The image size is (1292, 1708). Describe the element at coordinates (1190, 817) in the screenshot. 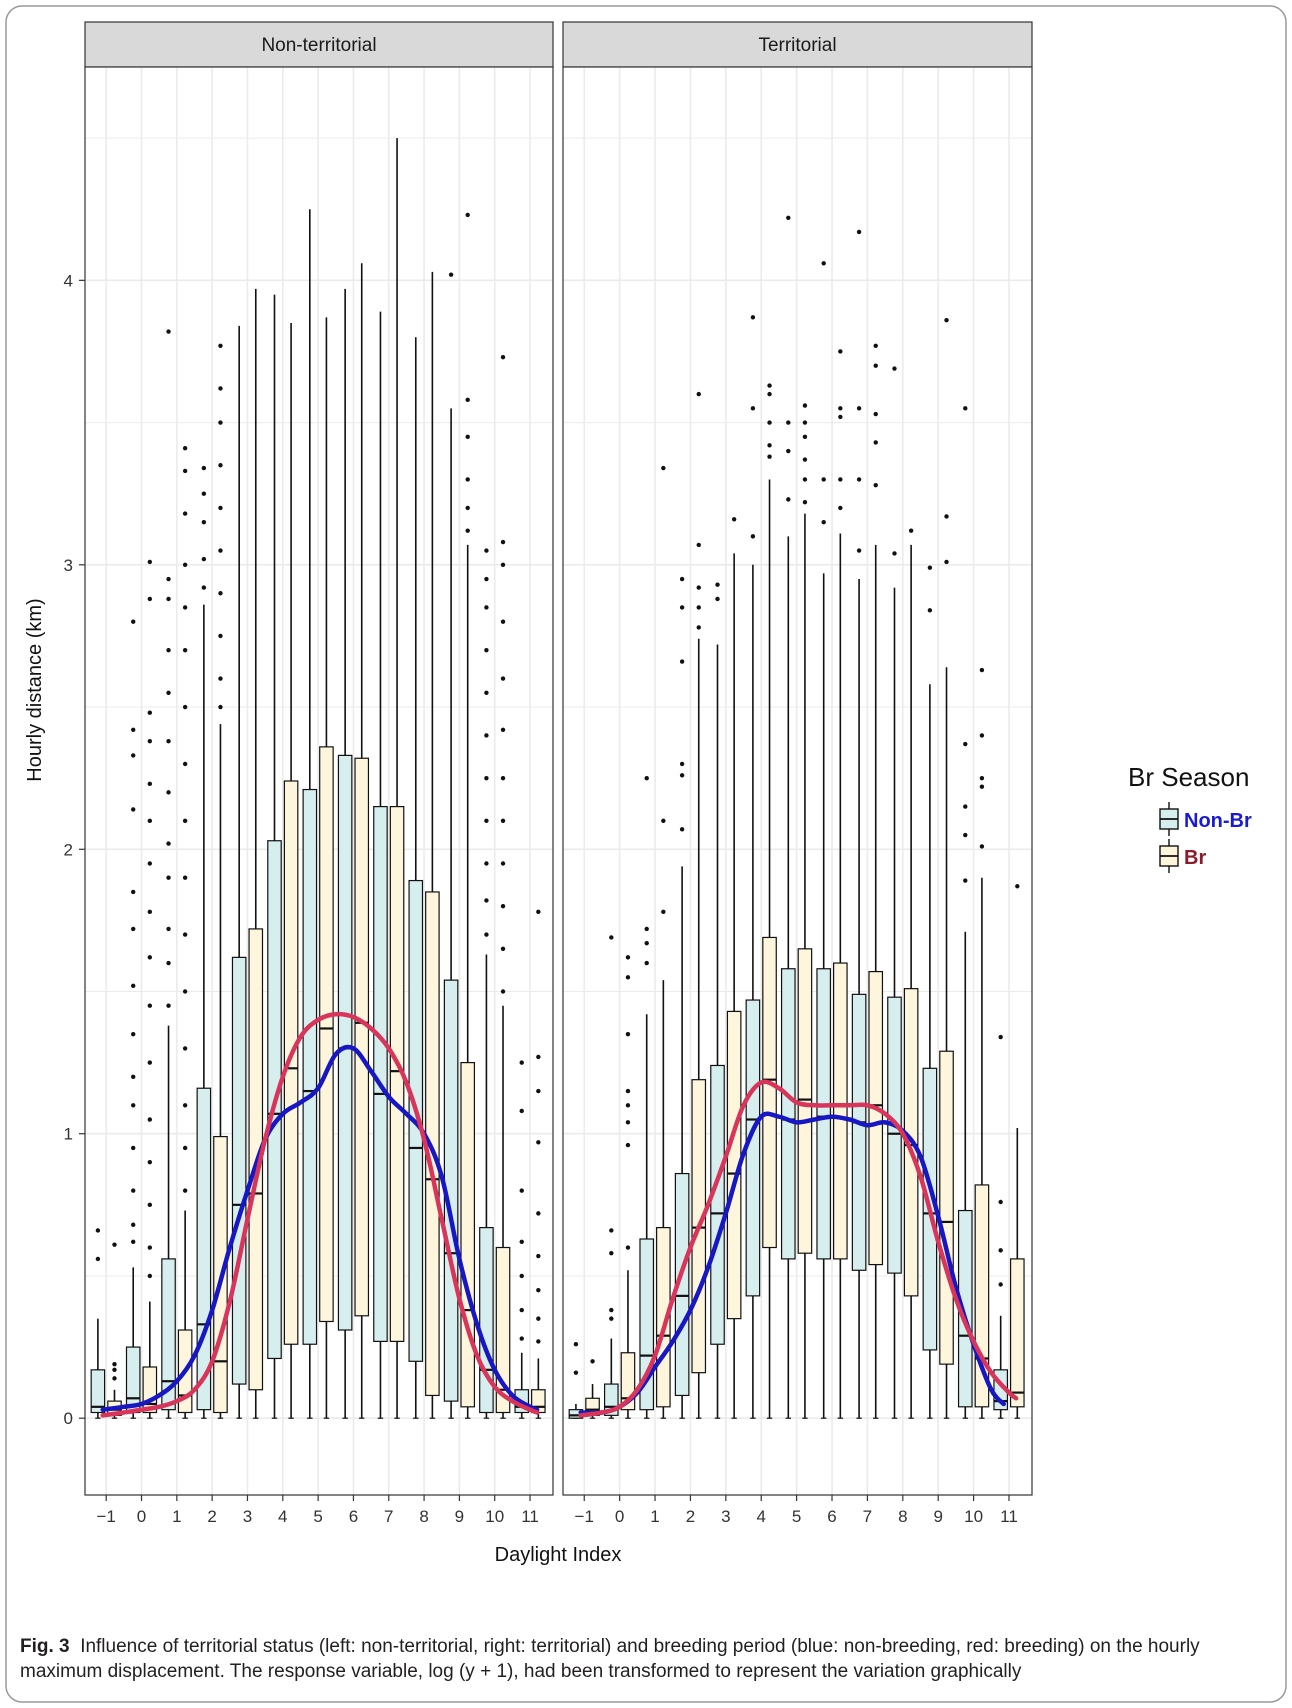

I see `legend: Br Season Non-Br Br` at that location.